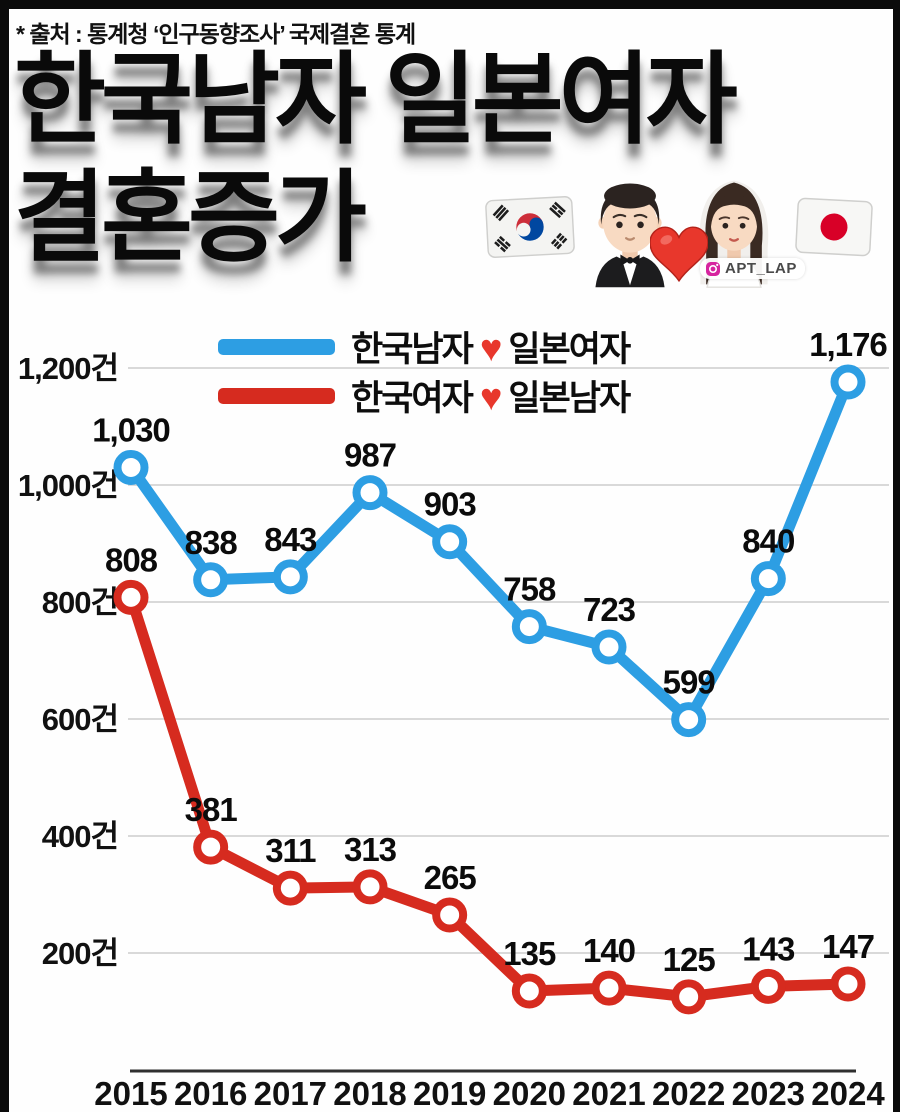 The height and width of the screenshot is (1112, 900). I want to click on data-point-label: 987, so click(370, 455).